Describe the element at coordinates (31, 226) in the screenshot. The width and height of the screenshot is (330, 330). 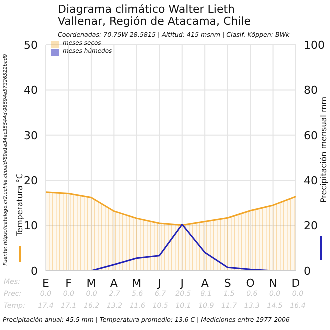
I see `y-tick-label: 10` at that location.